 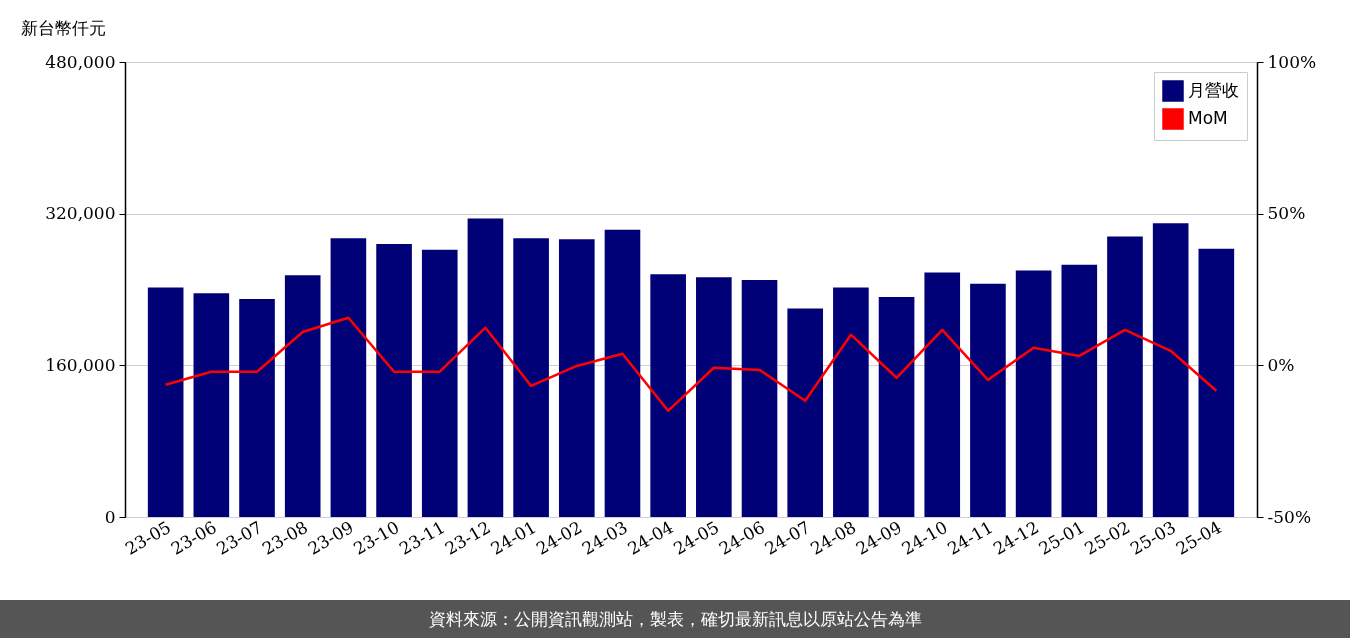 What do you see at coordinates (1292, 61) in the screenshot?
I see `y2-tick-label: 100%` at bounding box center [1292, 61].